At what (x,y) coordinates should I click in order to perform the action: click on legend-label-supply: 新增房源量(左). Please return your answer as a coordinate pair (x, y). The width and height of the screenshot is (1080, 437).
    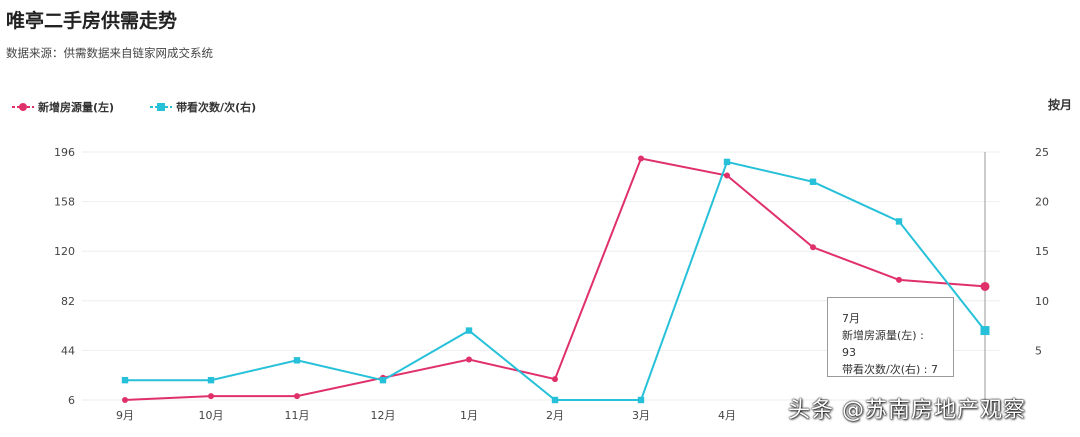
    Looking at the image, I should click on (76, 107).